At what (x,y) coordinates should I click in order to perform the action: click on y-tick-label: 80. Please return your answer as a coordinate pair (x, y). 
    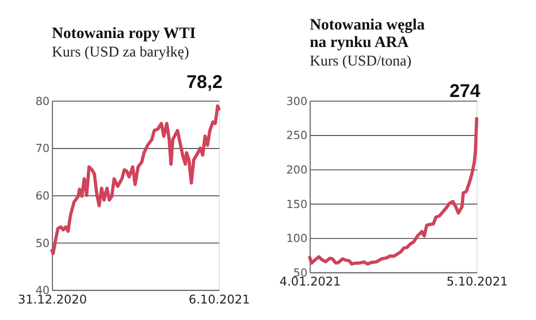
    Looking at the image, I should click on (42, 101).